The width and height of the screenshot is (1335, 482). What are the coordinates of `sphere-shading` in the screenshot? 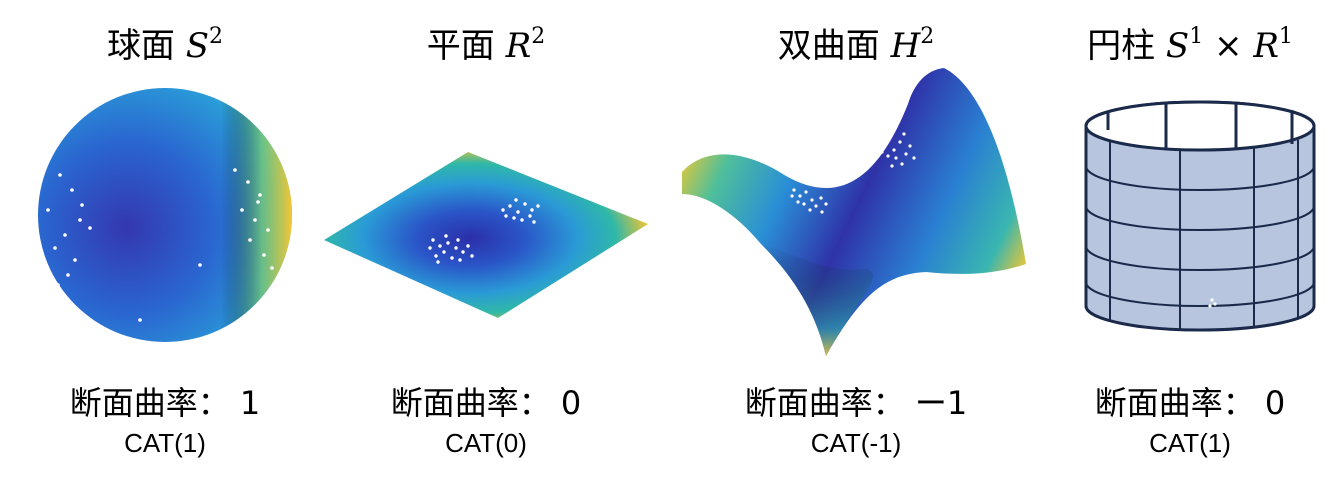 It's located at (165, 215).